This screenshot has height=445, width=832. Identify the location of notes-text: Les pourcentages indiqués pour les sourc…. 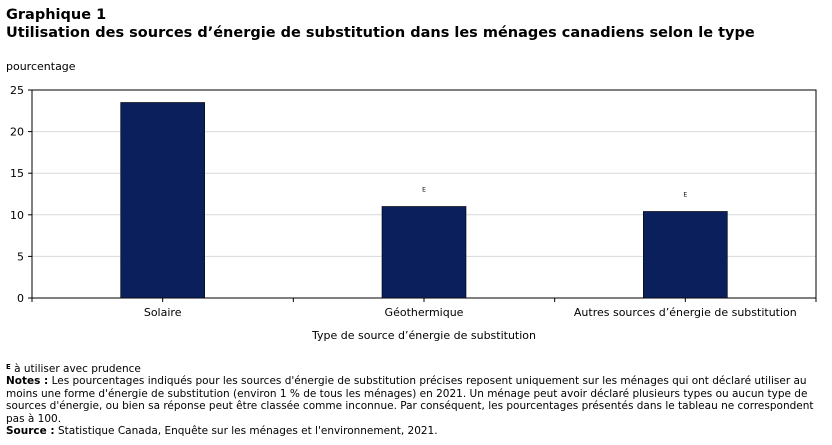
(410, 400).